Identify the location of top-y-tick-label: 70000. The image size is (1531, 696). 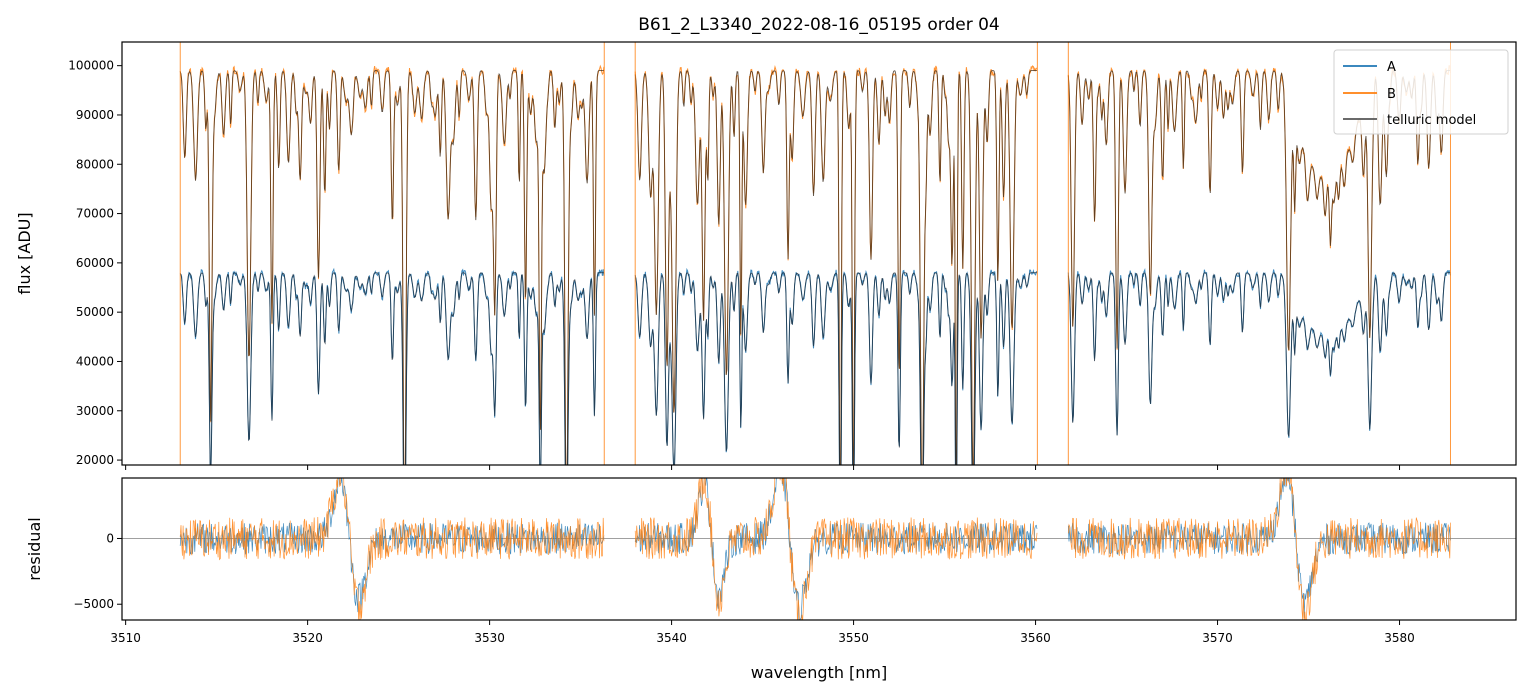
(95, 214).